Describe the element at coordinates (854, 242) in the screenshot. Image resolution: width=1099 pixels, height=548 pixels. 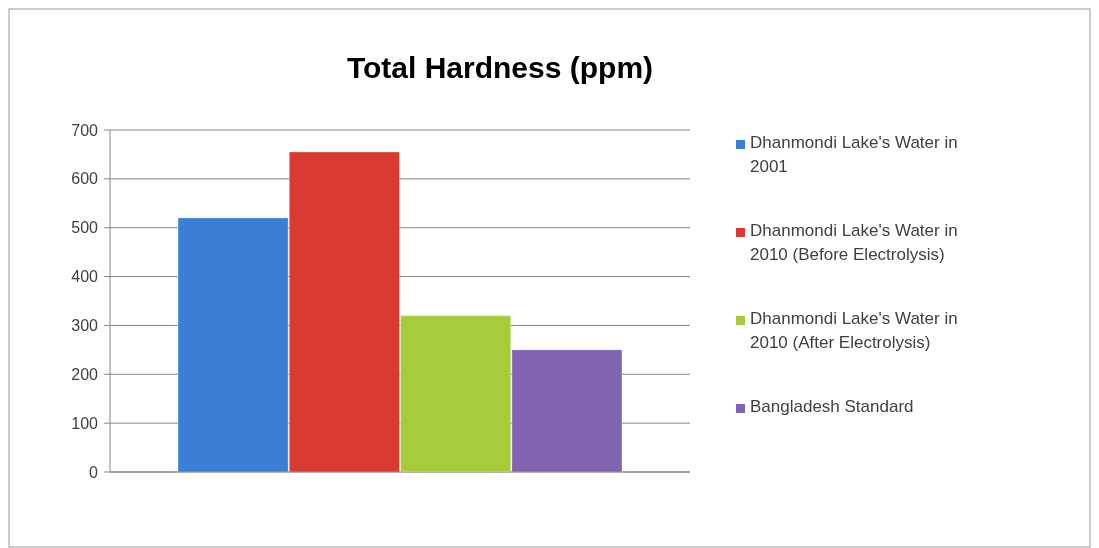
I see `legend-label: Dhanmondi Lake's Water in 2010 (Before Electrolysis)` at that location.